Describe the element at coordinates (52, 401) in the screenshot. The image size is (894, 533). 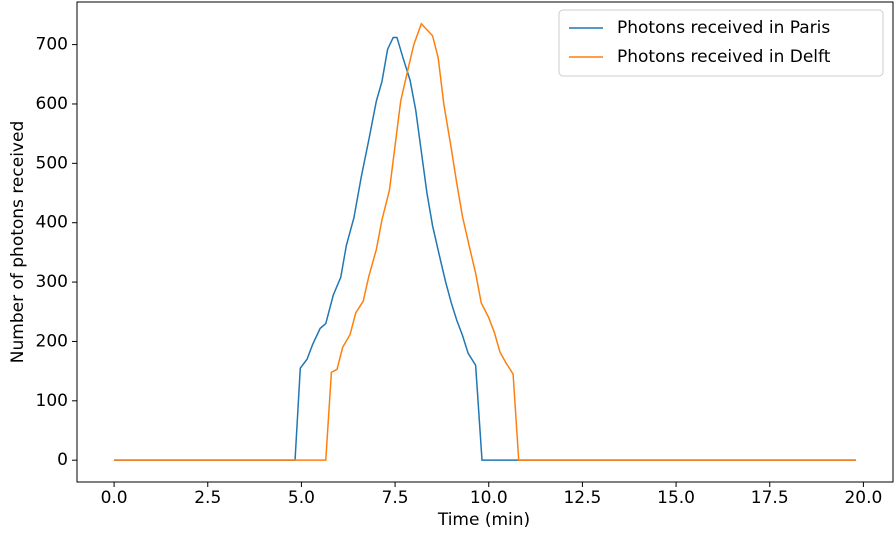
I see `y-tick-label: 100` at that location.